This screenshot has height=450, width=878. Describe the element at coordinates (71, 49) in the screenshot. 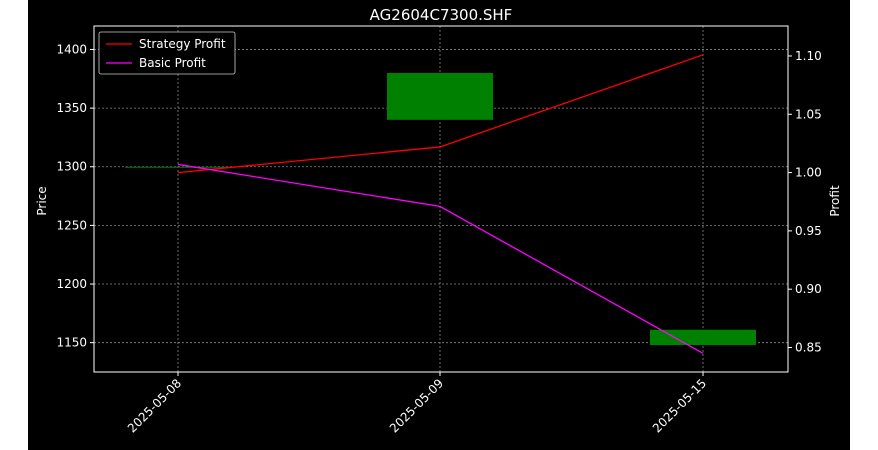

I see `y-tick-label-left: 1400` at that location.